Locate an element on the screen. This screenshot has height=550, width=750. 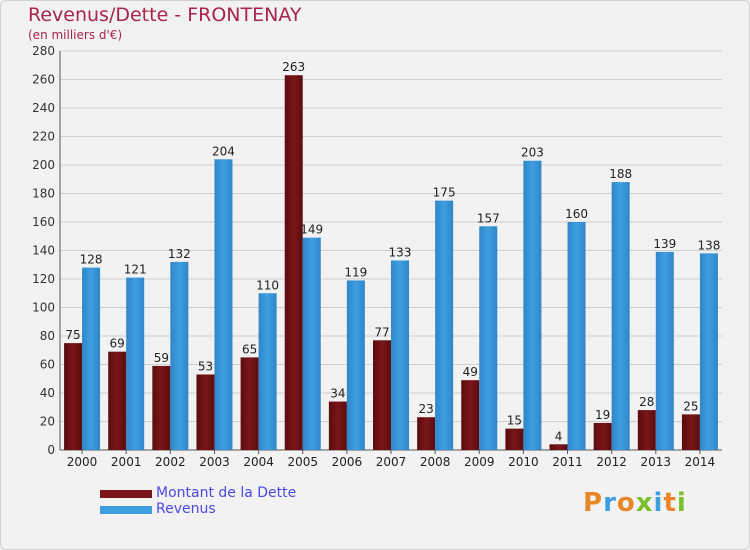
legend-swatch-debt is located at coordinates (126, 494).